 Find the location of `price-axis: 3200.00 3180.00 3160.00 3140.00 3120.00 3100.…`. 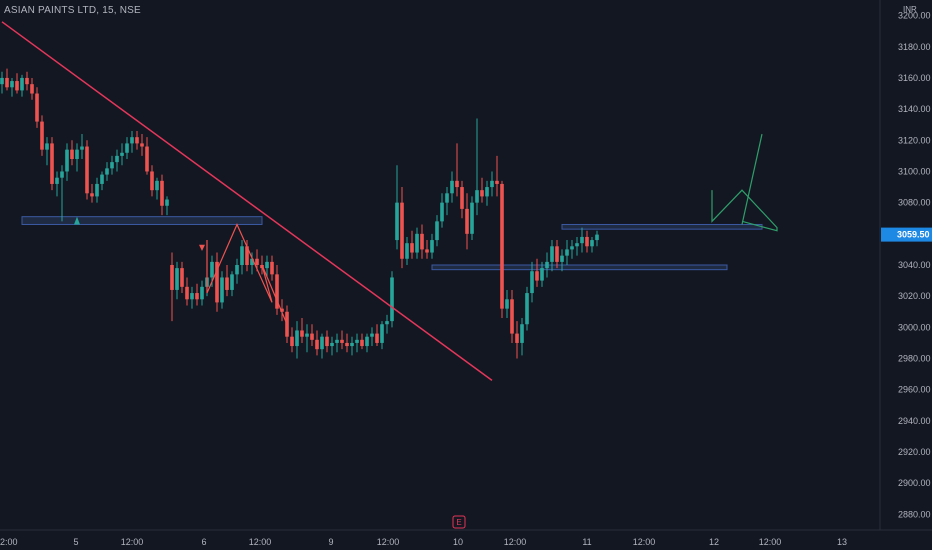

price-axis: 3200.00 3180.00 3160.00 3140.00 3120.00 3100.… is located at coordinates (905, 265).